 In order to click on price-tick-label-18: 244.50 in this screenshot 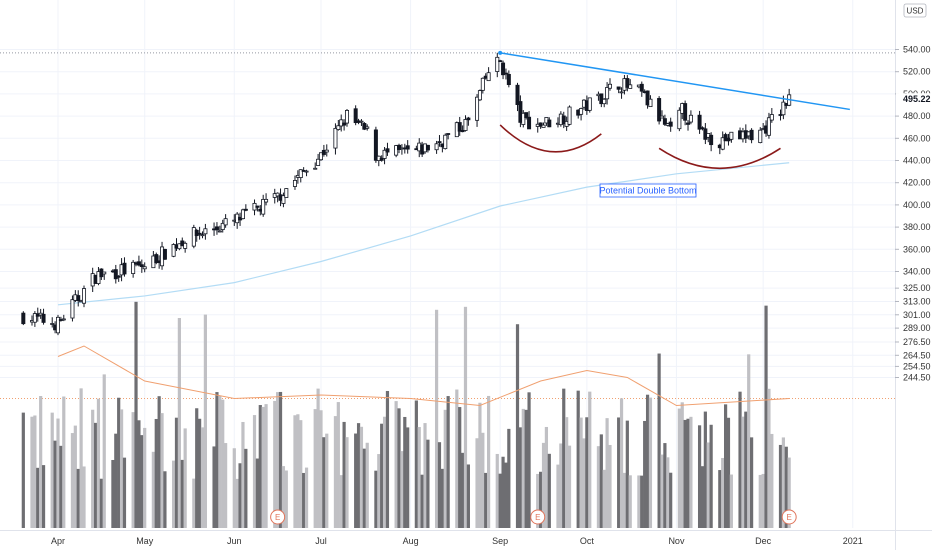, I will do `click(917, 378)`.